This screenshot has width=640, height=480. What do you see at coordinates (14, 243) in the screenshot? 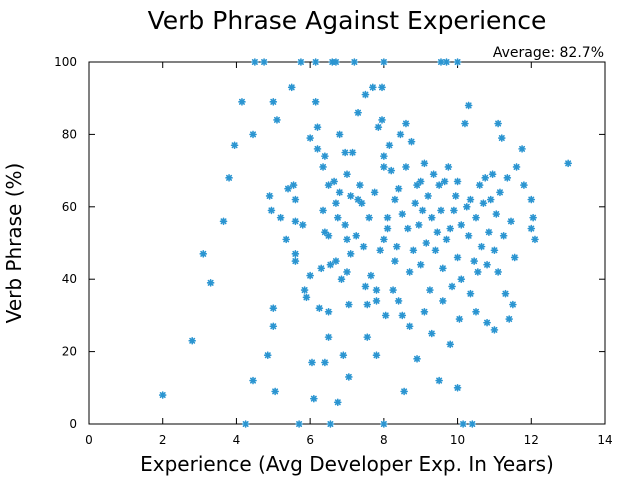
I see `y-axis-label: Verb Phrase (%)` at bounding box center [14, 243].